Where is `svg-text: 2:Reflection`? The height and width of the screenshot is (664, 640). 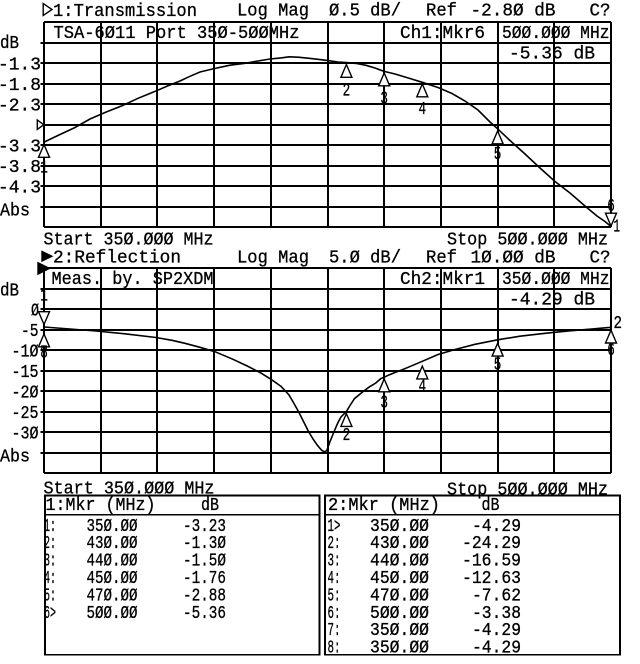 svg-text: 2:Reflection is located at coordinates (117, 259).